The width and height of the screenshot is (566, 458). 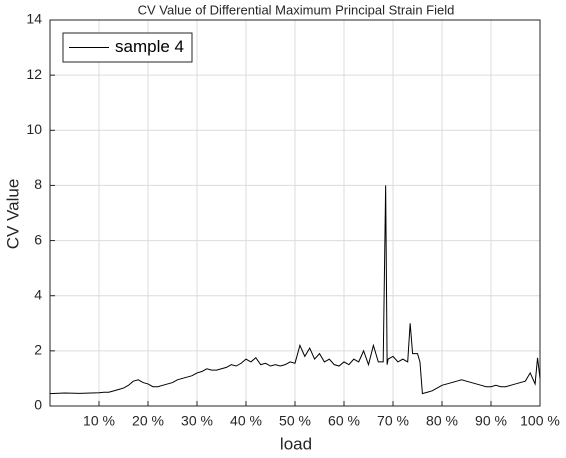 What do you see at coordinates (38, 294) in the screenshot?
I see `y-tick-label: 4` at bounding box center [38, 294].